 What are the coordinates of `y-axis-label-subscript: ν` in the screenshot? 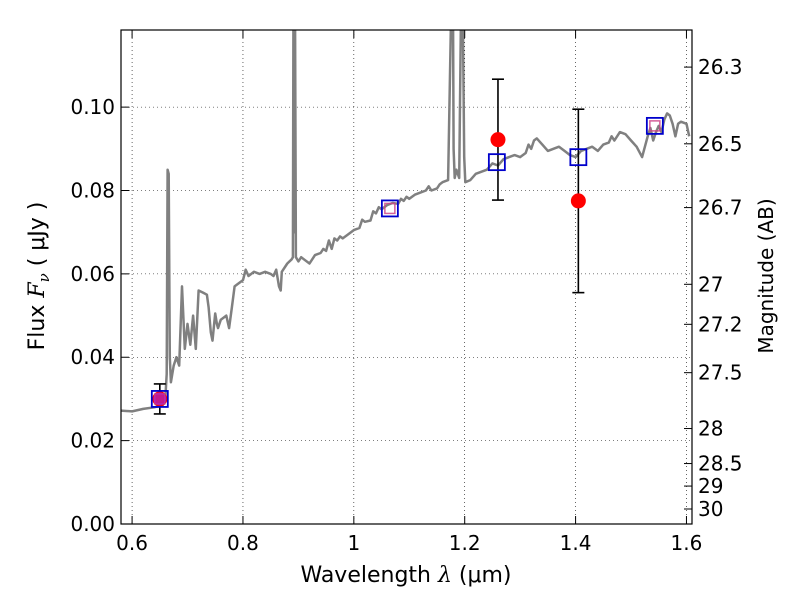 It's located at (44, 277).